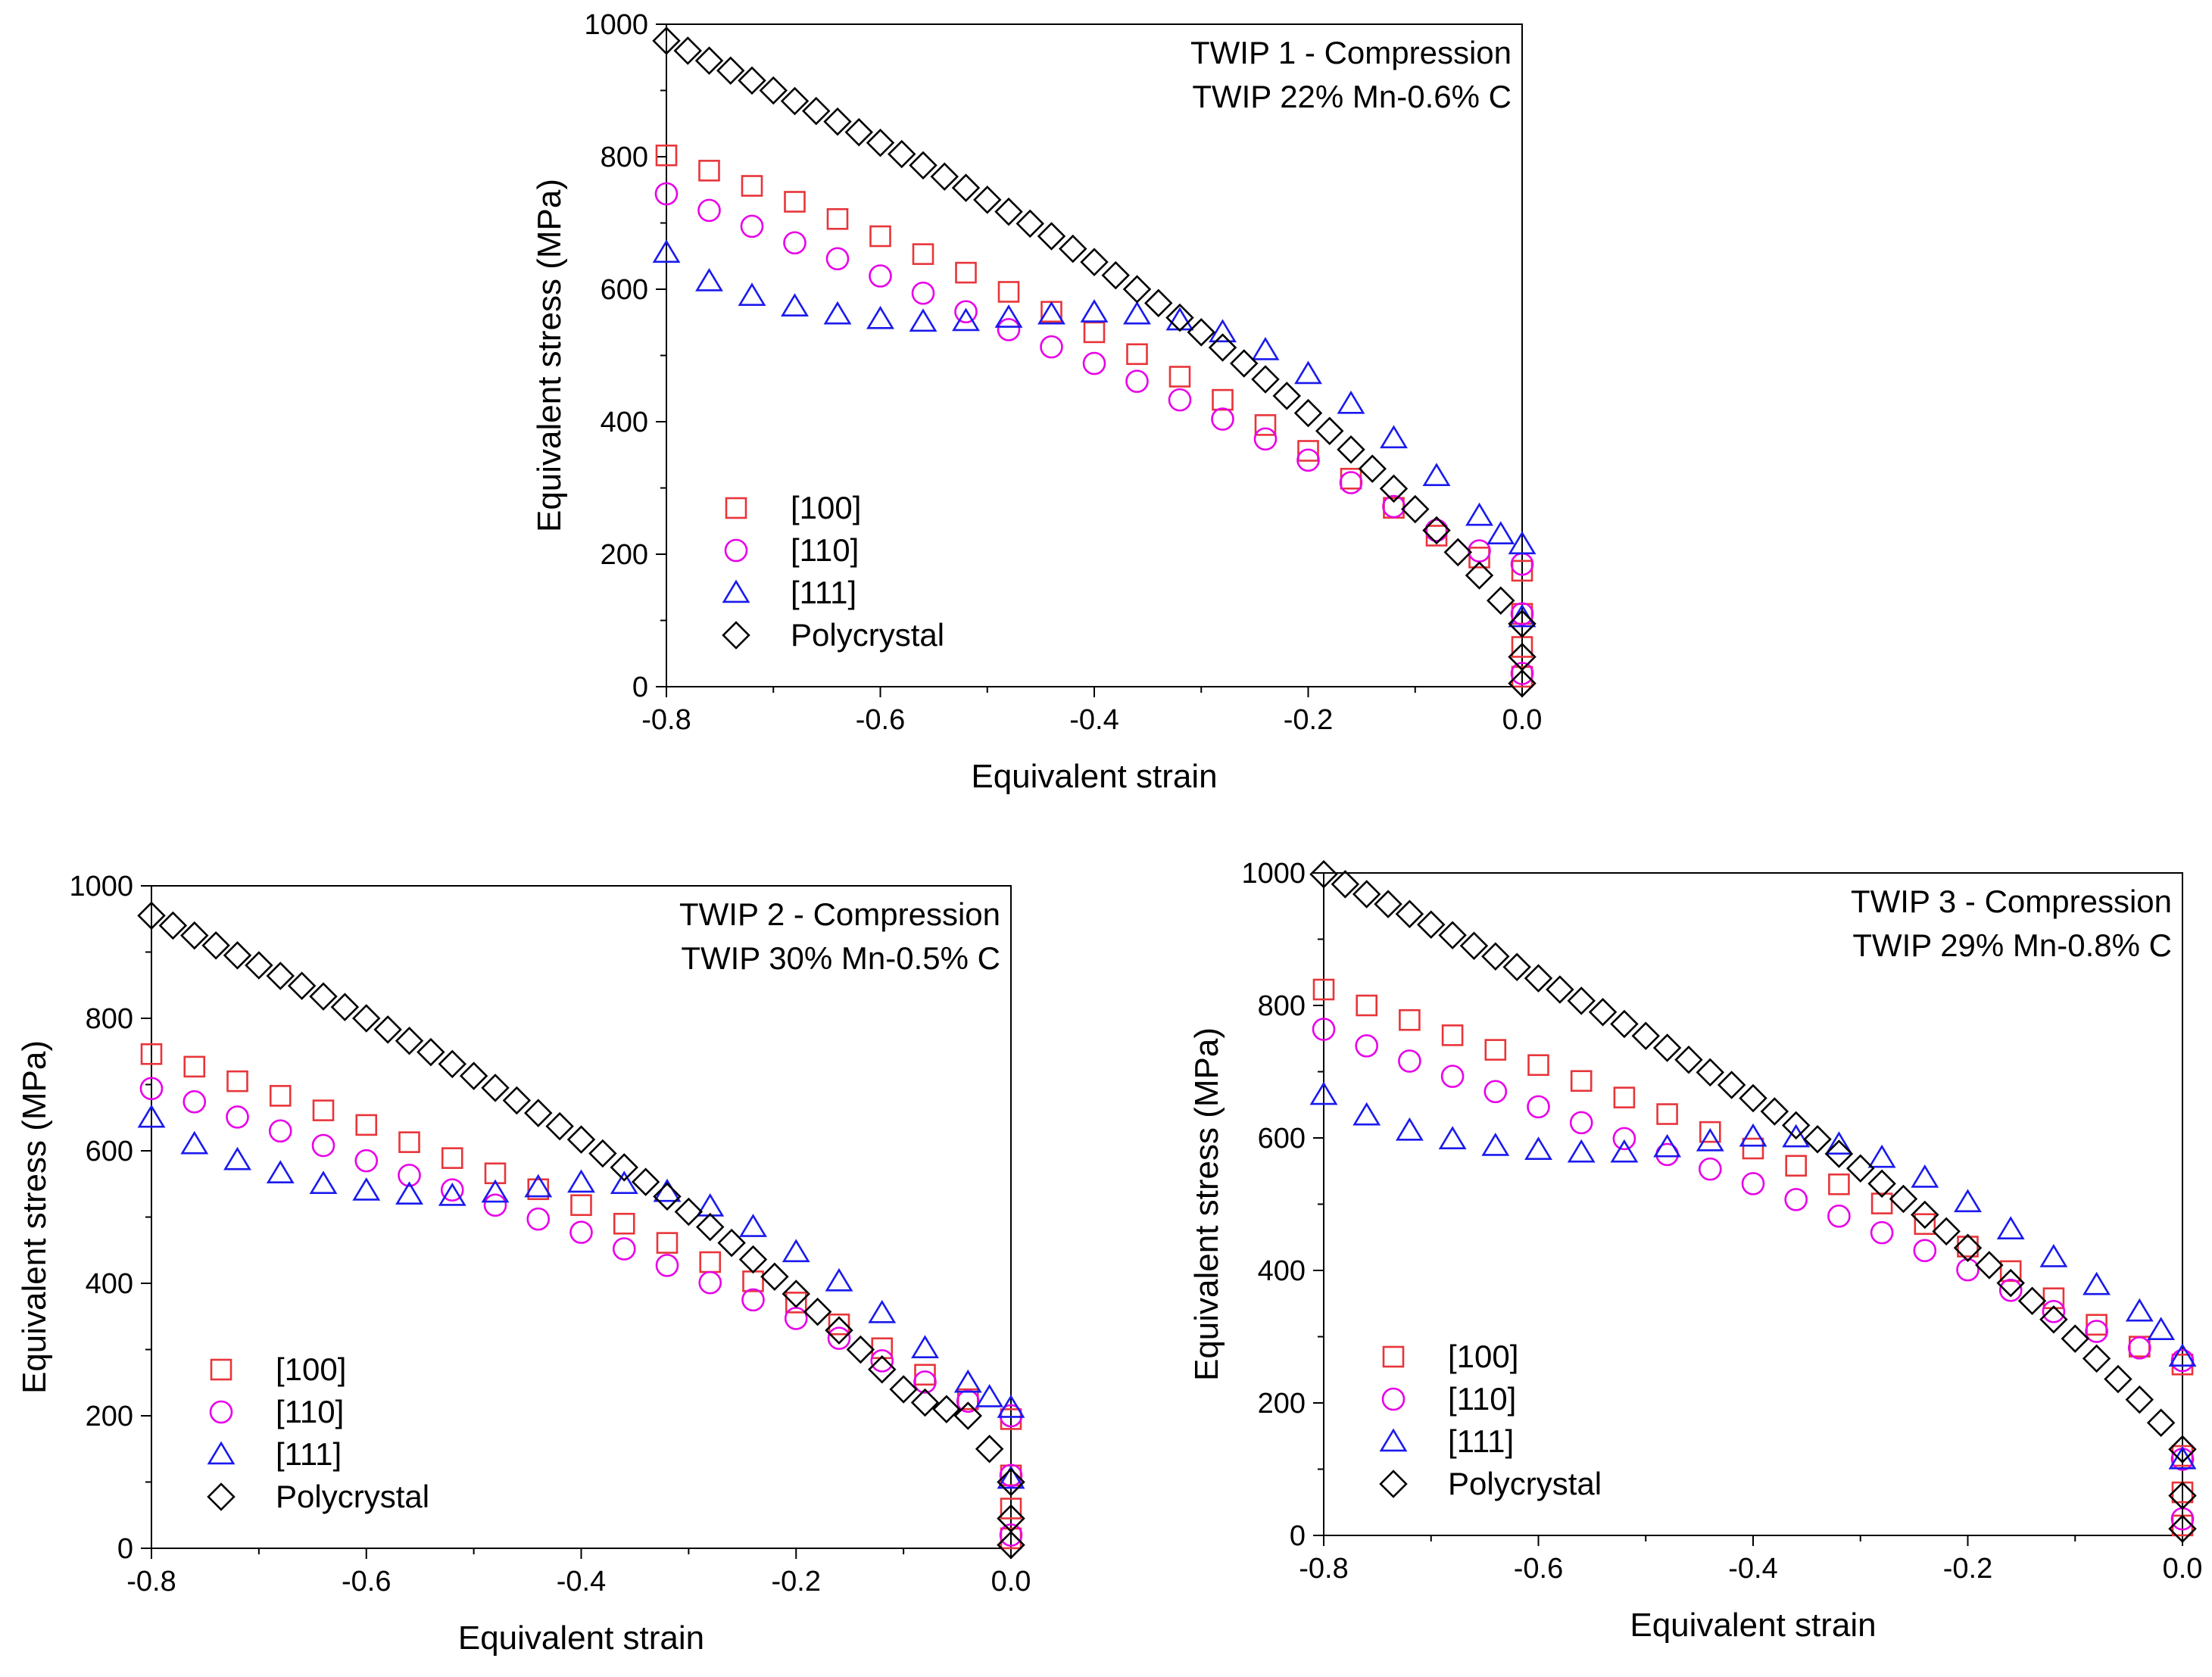 The height and width of the screenshot is (1677, 2212). I want to click on chart-3-legend: [100] [110] [111] Polycrystal, so click(1490, 1420).